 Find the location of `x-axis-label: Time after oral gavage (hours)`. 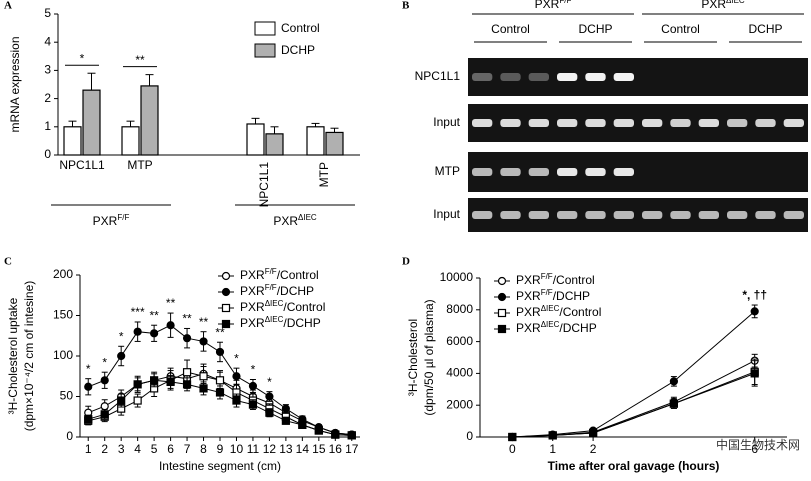

x-axis-label: Time after oral gavage (hours) is located at coordinates (634, 466).